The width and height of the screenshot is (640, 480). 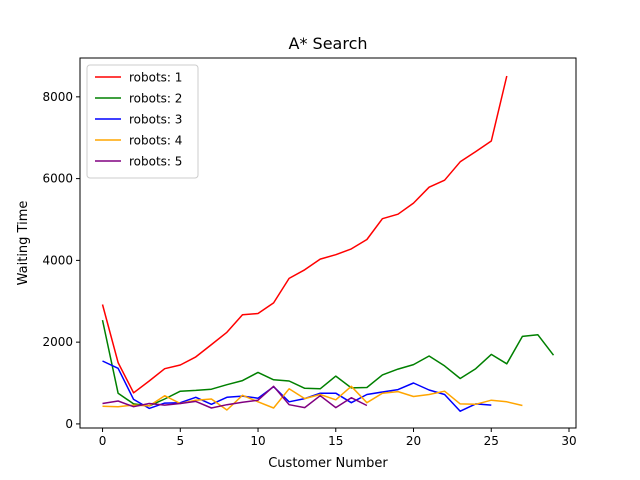 What do you see at coordinates (23, 243) in the screenshot?
I see `y-axis-label: Waiting Time` at bounding box center [23, 243].